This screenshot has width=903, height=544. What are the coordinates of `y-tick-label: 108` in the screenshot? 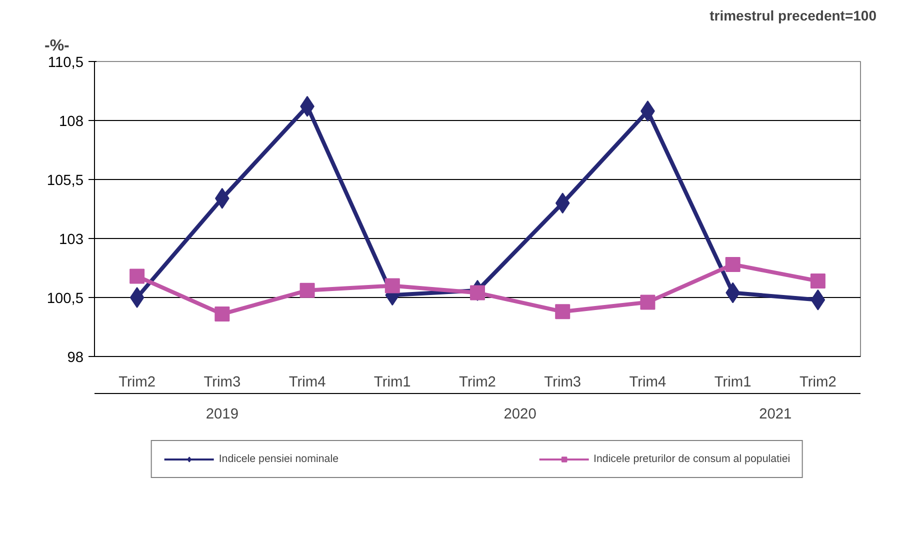 It's located at (71, 122).